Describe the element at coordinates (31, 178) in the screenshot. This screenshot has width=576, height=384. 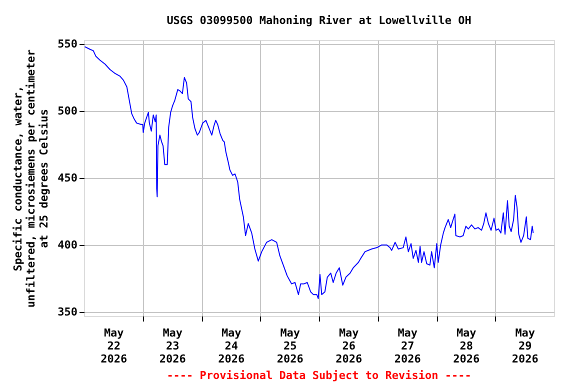
I see `y-axis-title: Specific conductance, water, unfiltered, microsiemens per centimeter at 25 degrees Celsius` at that location.